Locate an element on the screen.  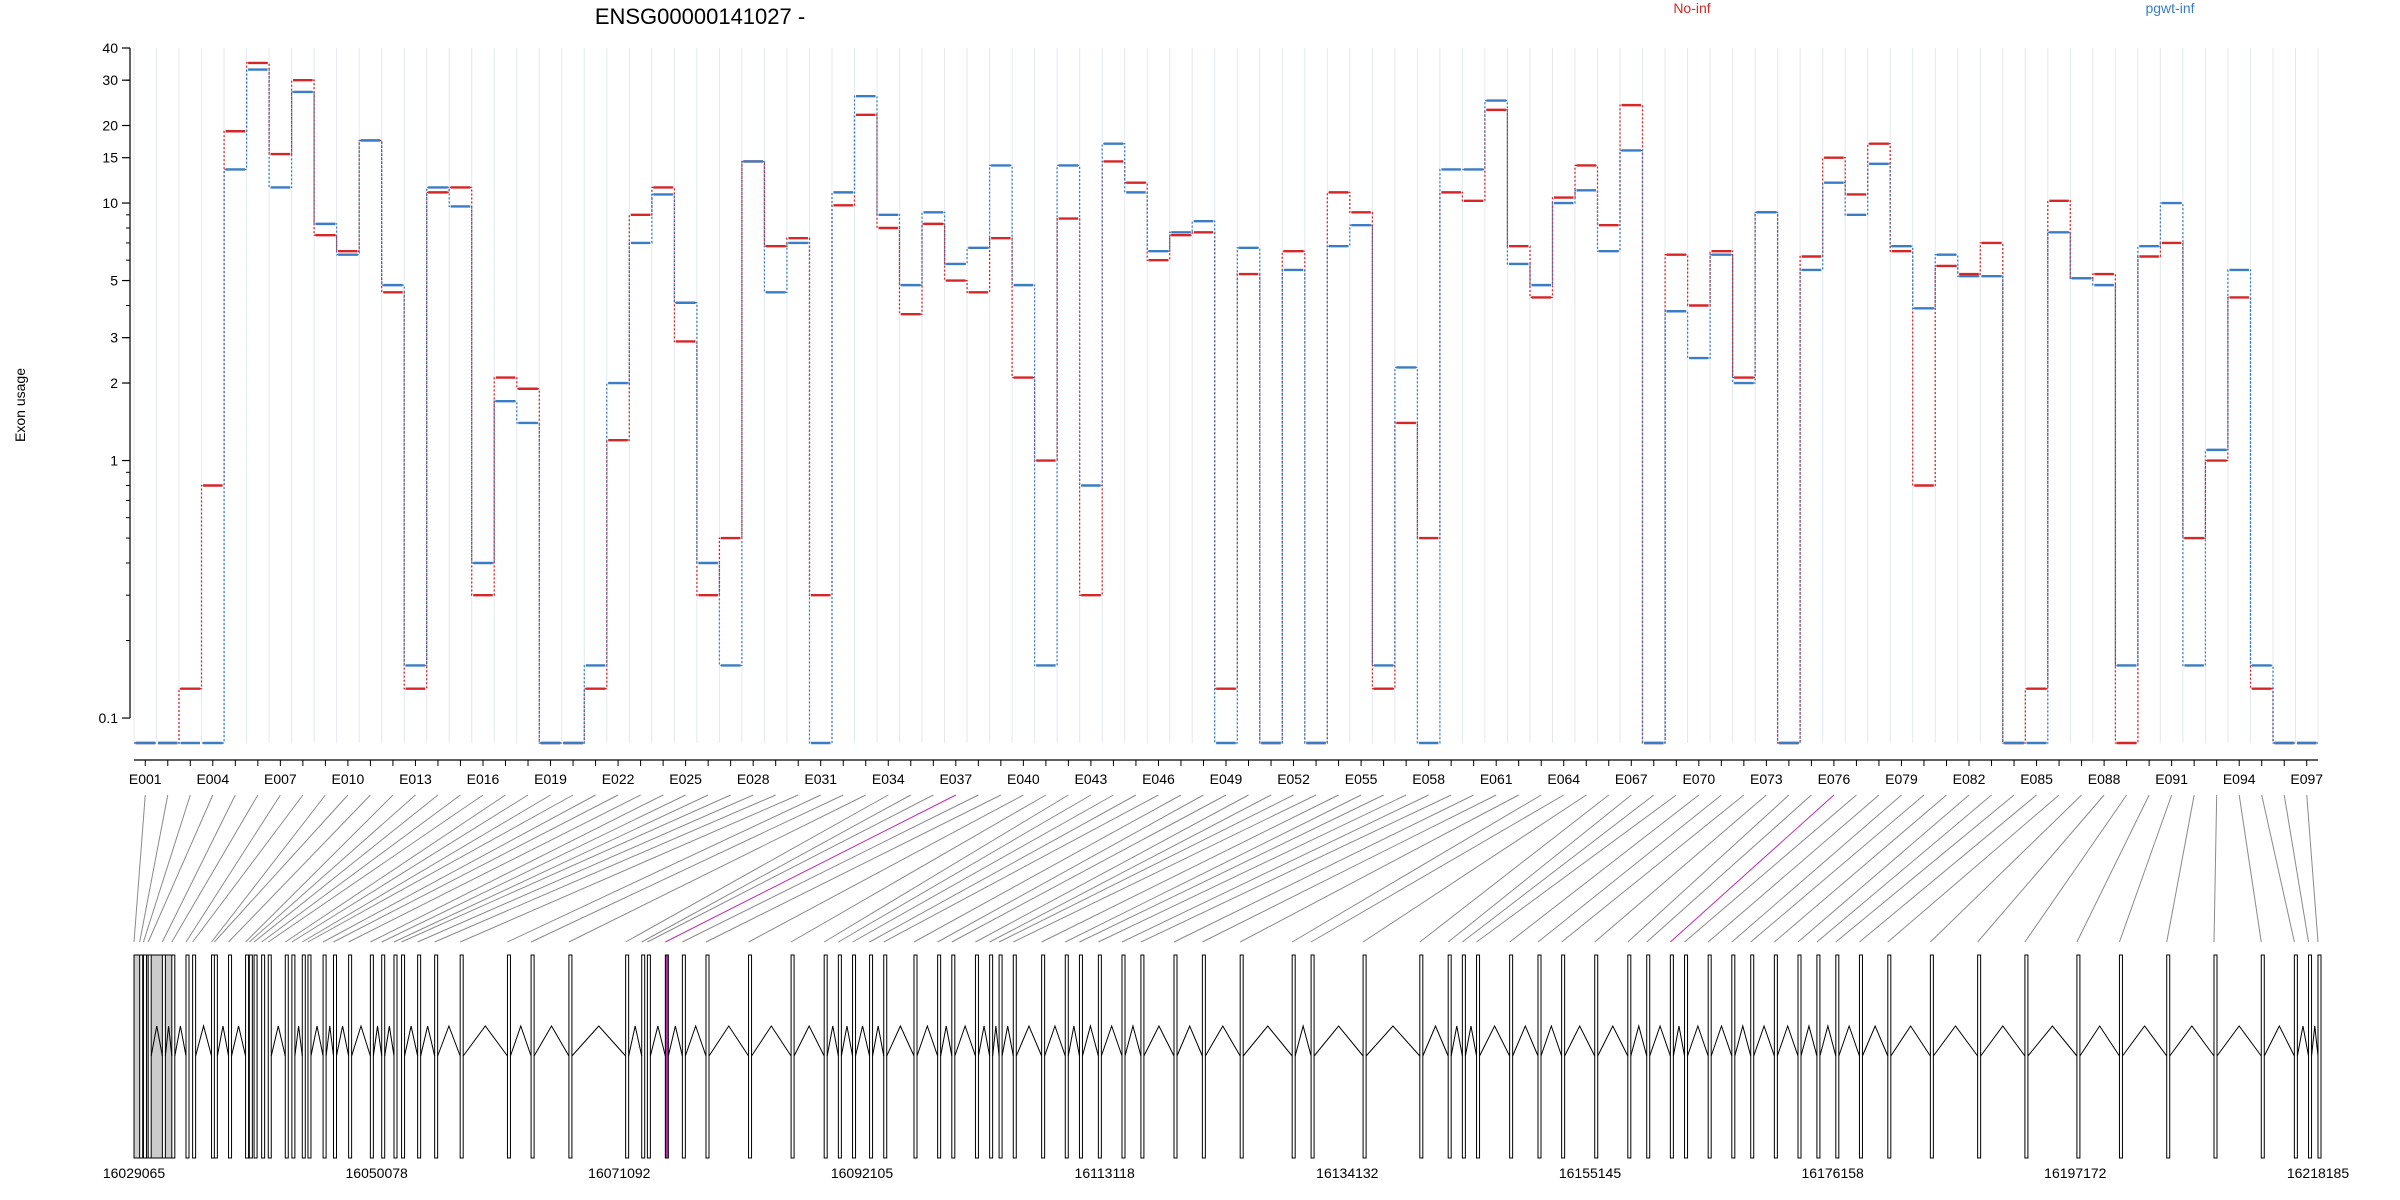
y-tick-label: 2 is located at coordinates (114, 383).